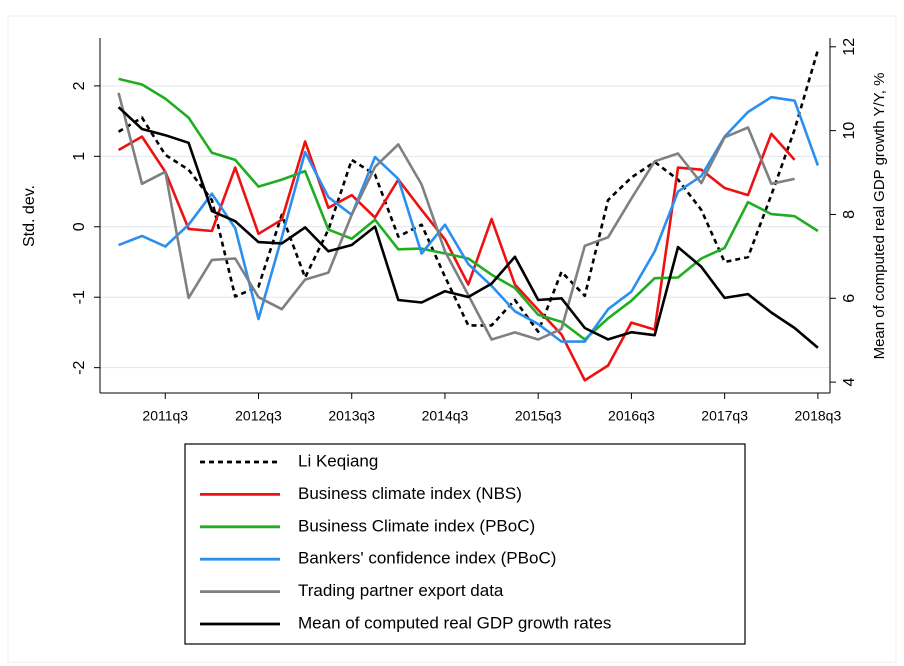  Describe the element at coordinates (410, 493) in the screenshot. I see `legend-label: Business climate index (NBS)` at that location.